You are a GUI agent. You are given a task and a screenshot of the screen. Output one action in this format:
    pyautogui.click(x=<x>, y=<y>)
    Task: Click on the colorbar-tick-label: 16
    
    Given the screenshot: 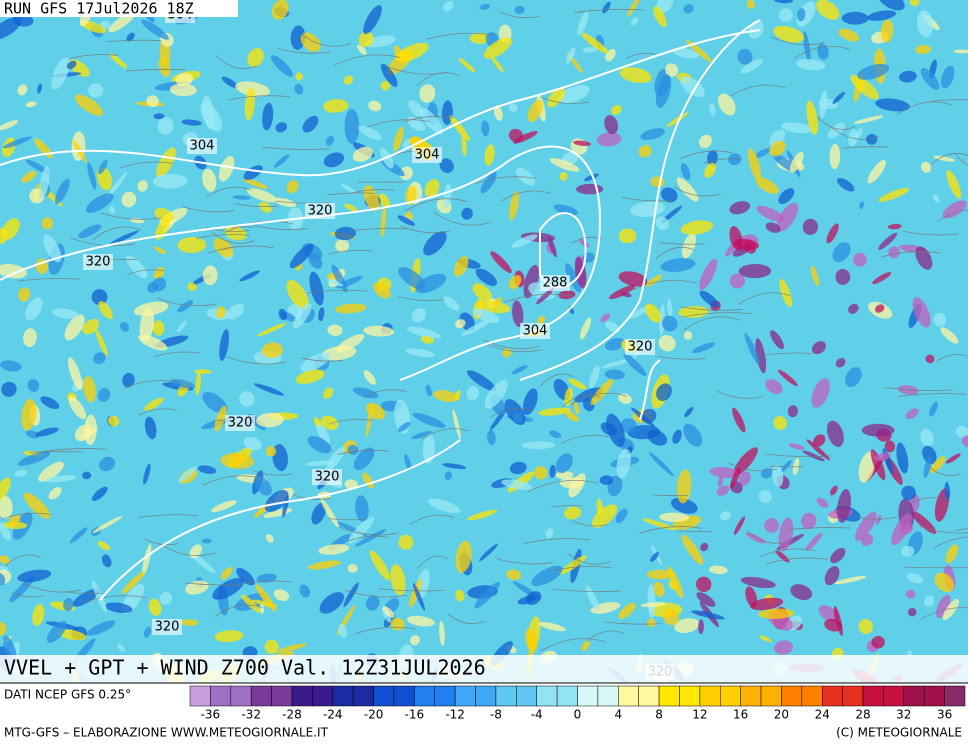 What is the action you would take?
    pyautogui.click(x=740, y=715)
    